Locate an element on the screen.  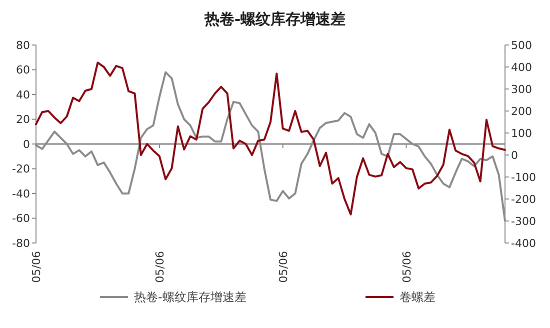
y-tick-label: 0 is located at coordinates (26, 144).